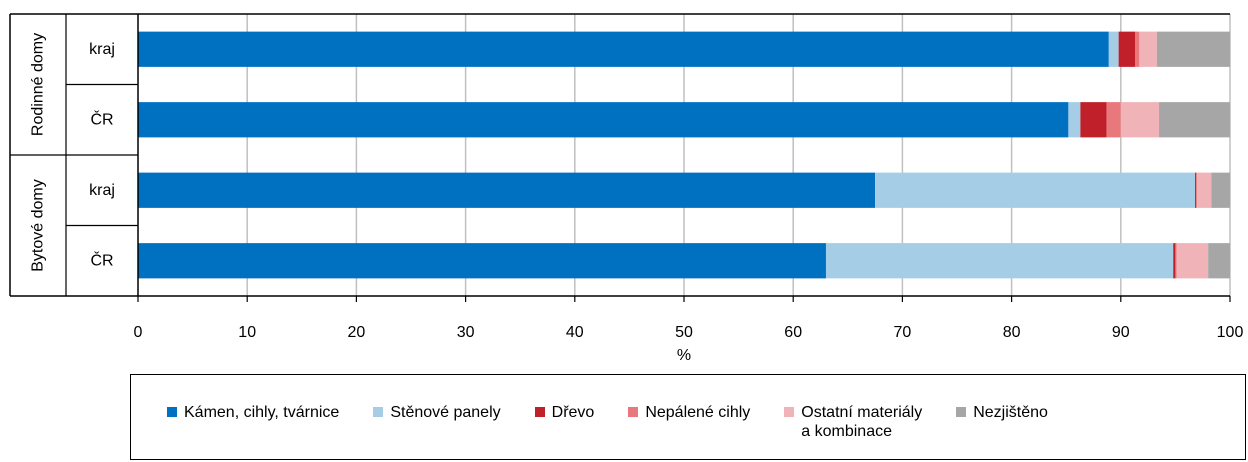 The height and width of the screenshot is (462, 1248). Describe the element at coordinates (684, 332) in the screenshot. I see `x-tick-label: 50` at that location.